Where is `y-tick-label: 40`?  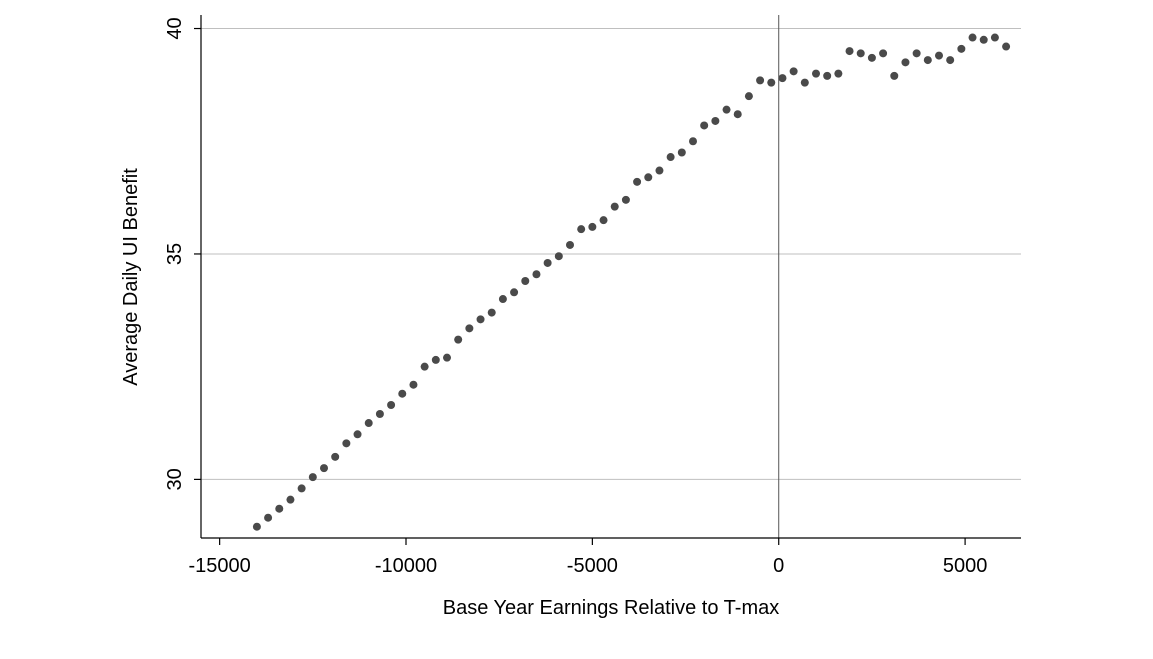
y-tick-label: 40 is located at coordinates (175, 28).